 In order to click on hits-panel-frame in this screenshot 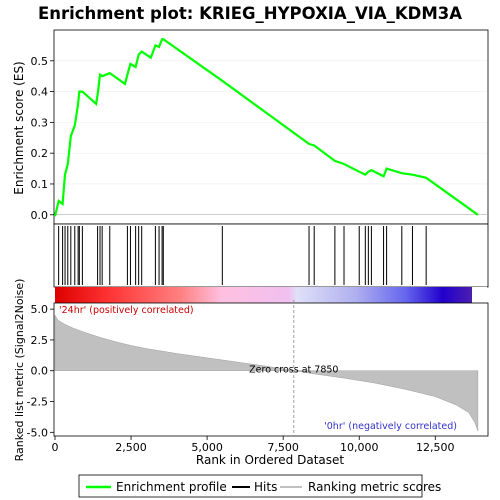, I will do `click(271, 255)`.